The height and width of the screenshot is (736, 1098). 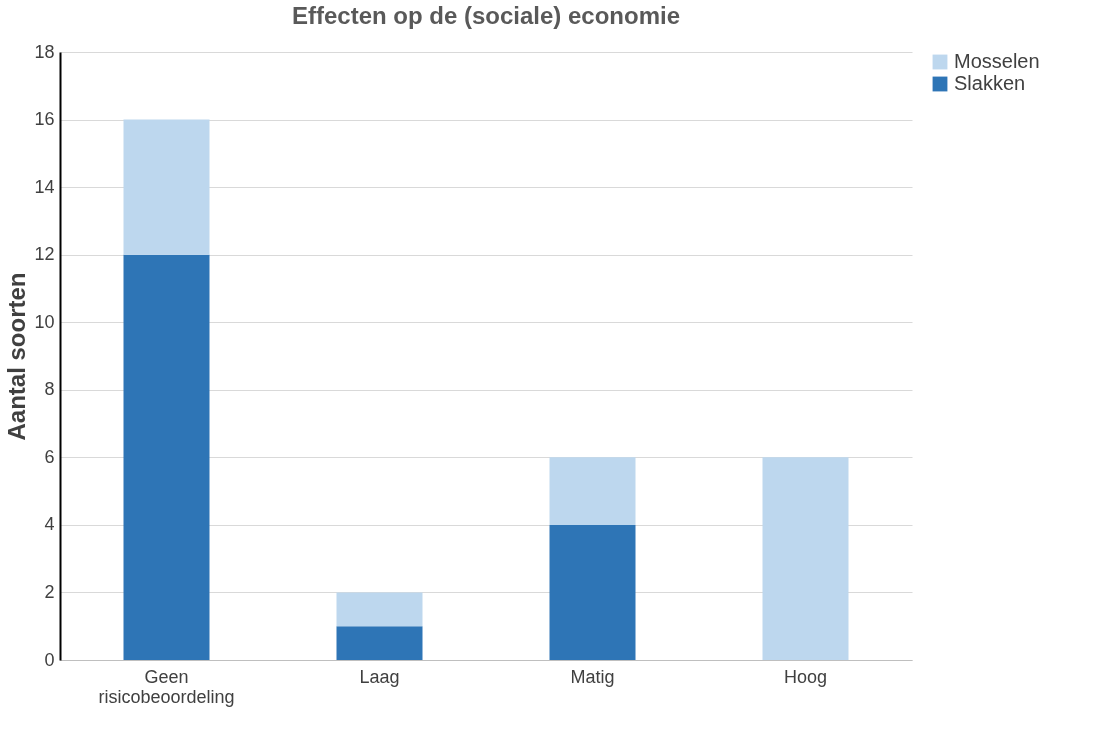 What do you see at coordinates (166, 686) in the screenshot?
I see `x-tick-label: Geen risicobeoordeling` at bounding box center [166, 686].